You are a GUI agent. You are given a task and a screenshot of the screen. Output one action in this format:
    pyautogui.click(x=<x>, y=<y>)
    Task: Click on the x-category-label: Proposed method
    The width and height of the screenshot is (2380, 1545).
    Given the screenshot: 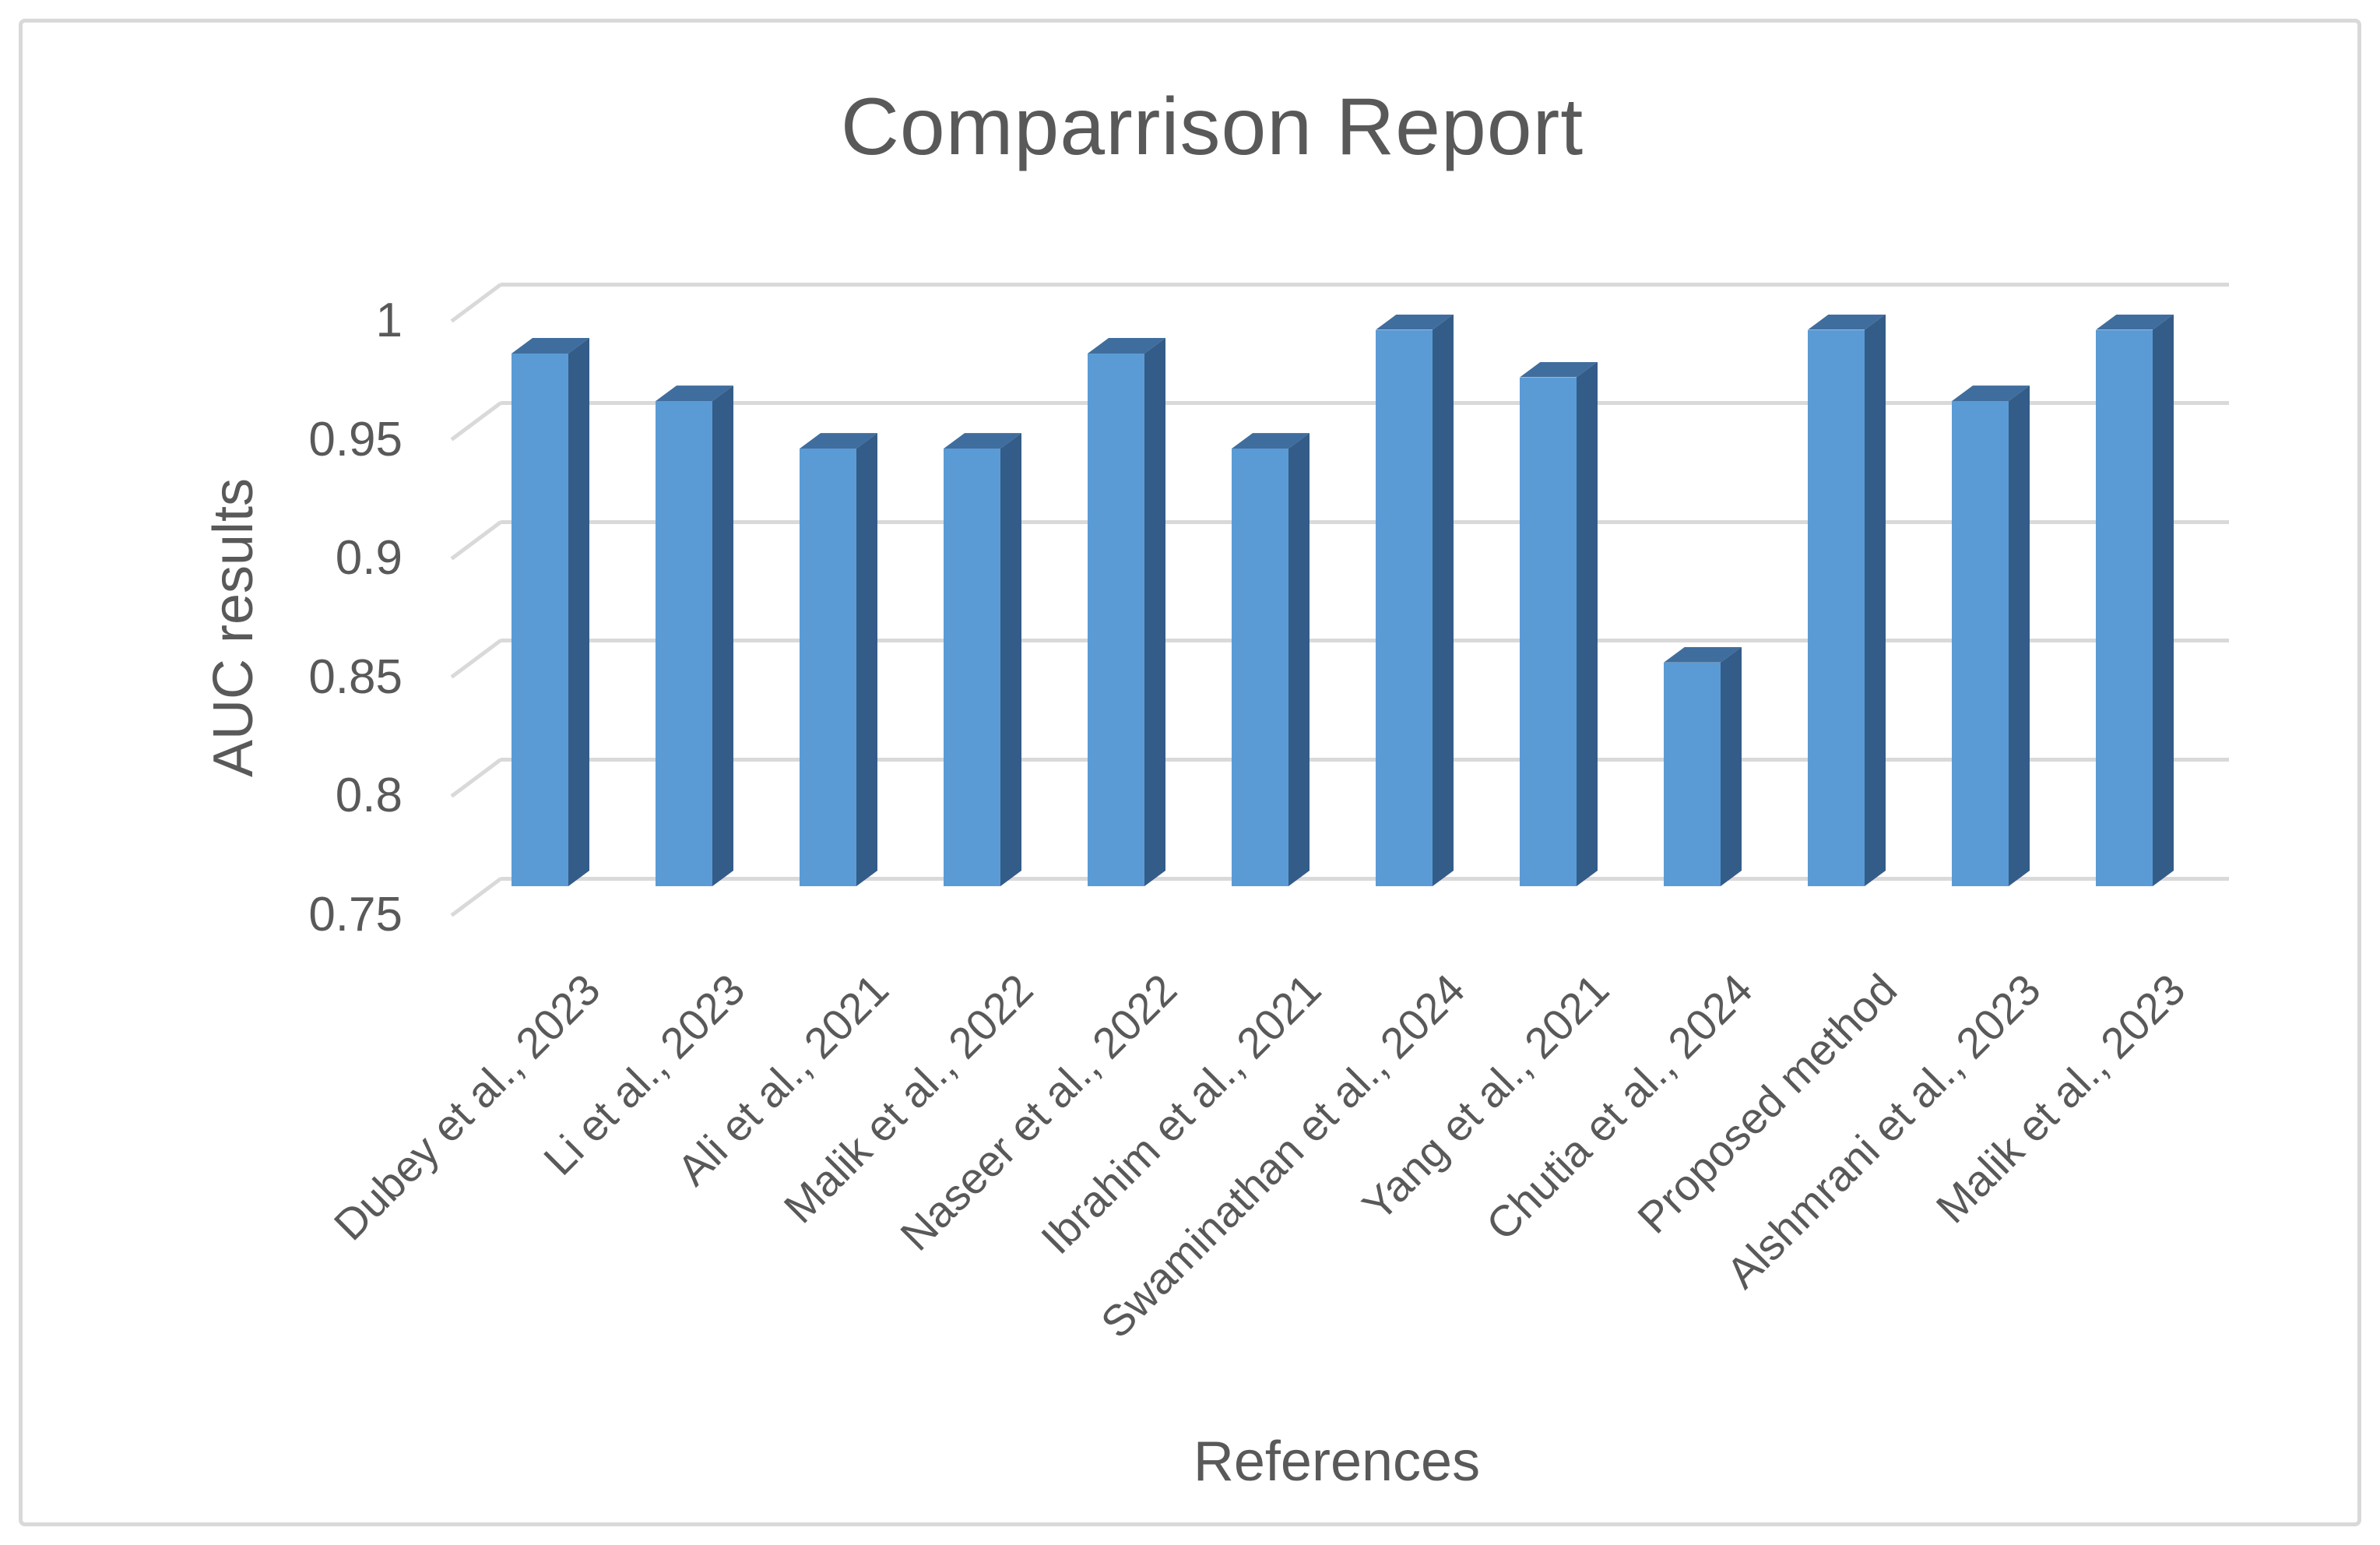 What is the action you would take?
    pyautogui.click(x=1767, y=1103)
    